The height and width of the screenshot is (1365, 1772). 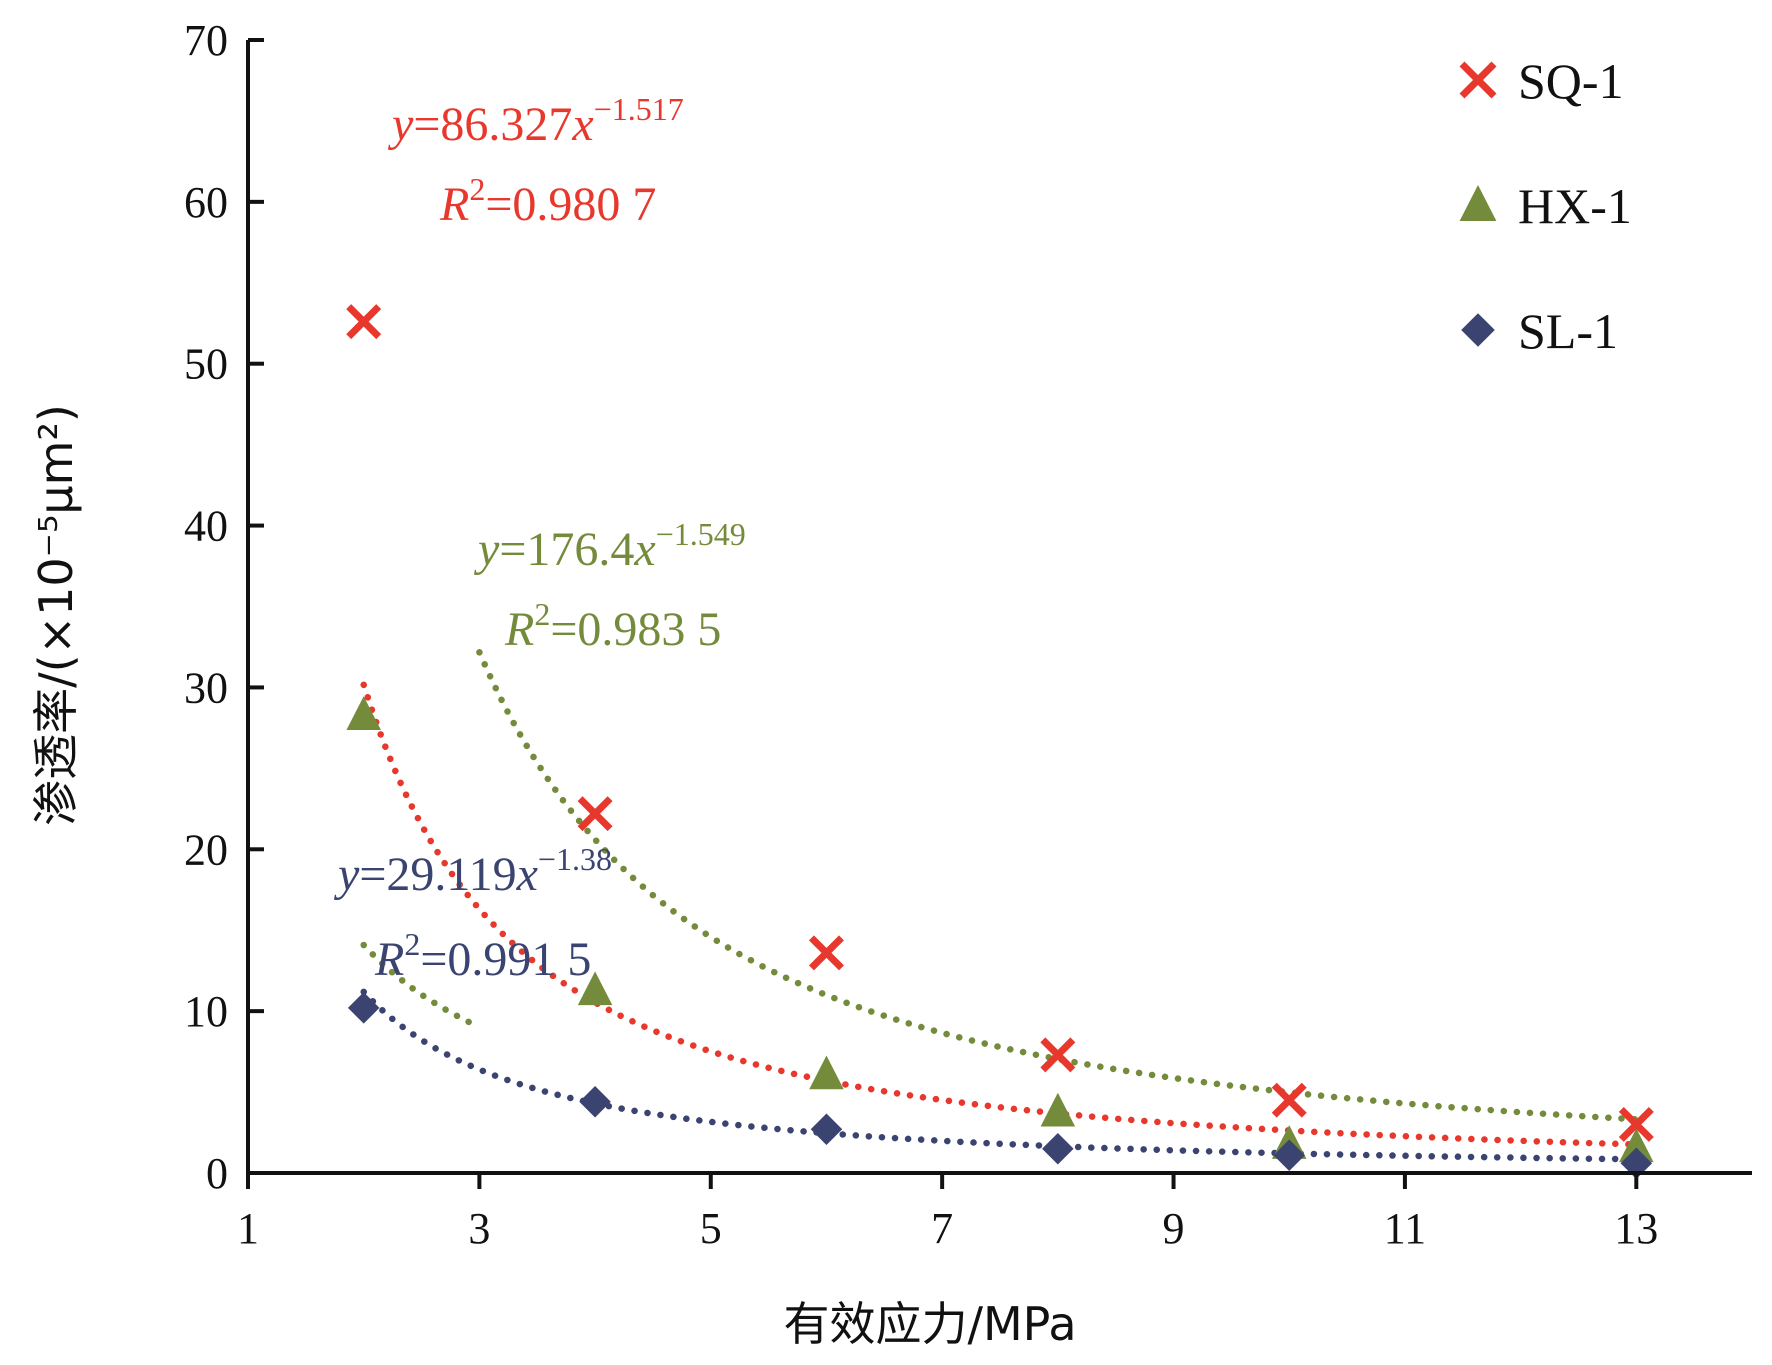 I want to click on equation-sl-1: y=29.119x−1.38, so click(x=472, y=871).